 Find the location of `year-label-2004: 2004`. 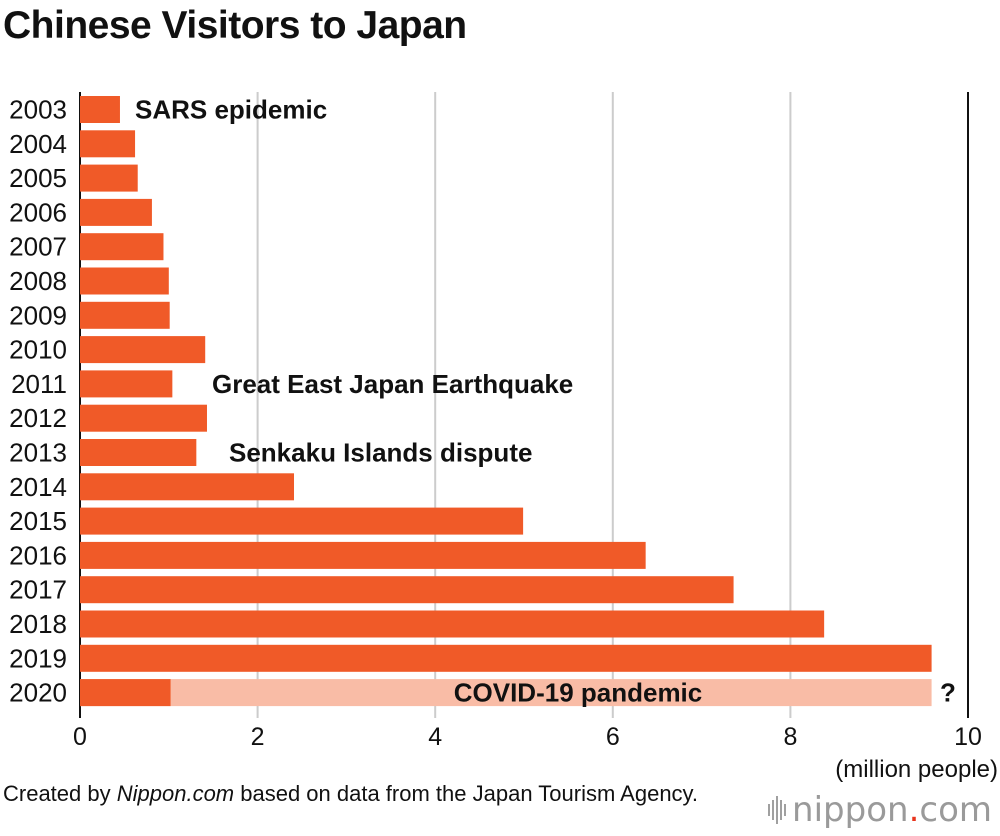

year-label-2004: 2004 is located at coordinates (38, 144).